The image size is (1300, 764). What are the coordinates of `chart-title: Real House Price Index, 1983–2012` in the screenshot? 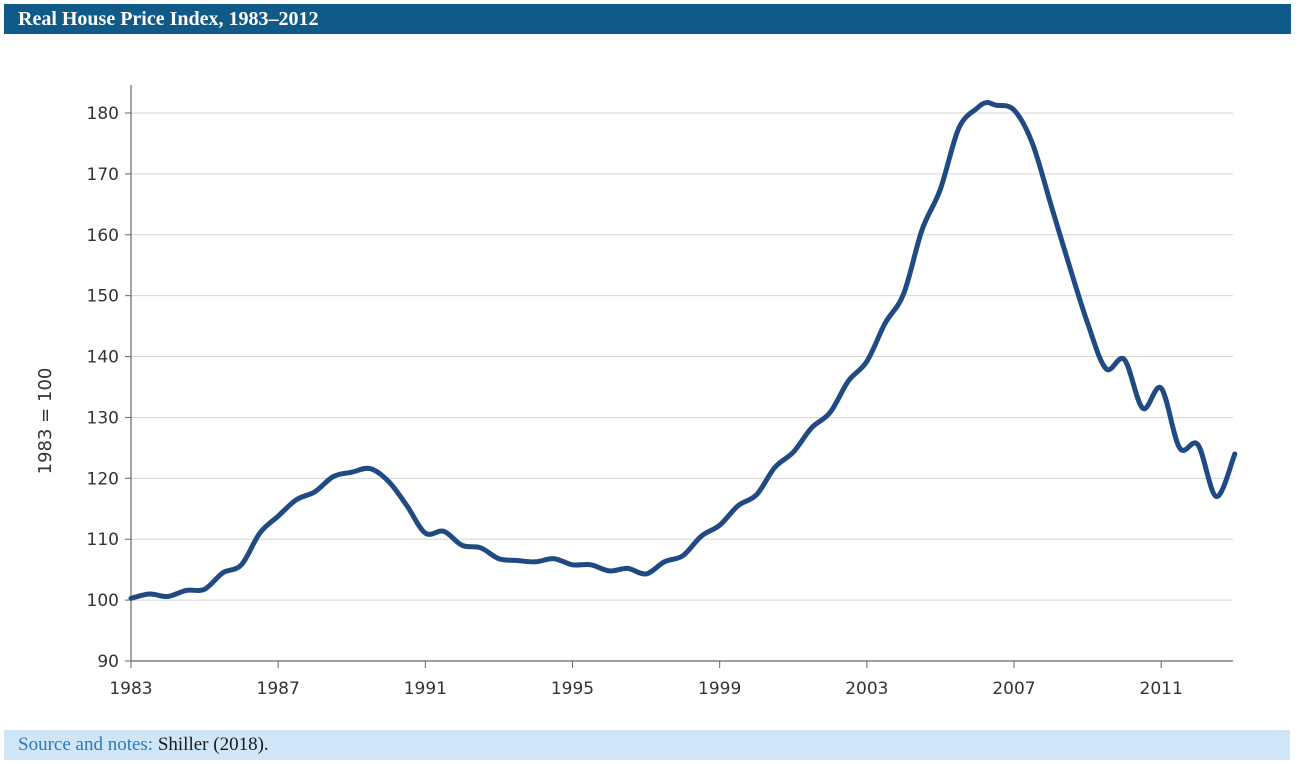 It's located at (647, 19).